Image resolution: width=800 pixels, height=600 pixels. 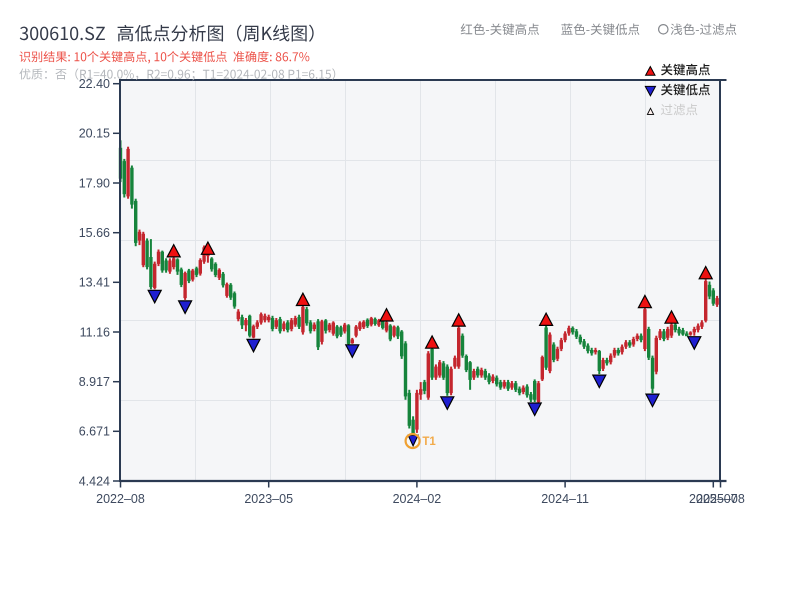 I want to click on svg-text: 17.90, so click(x=94, y=183).